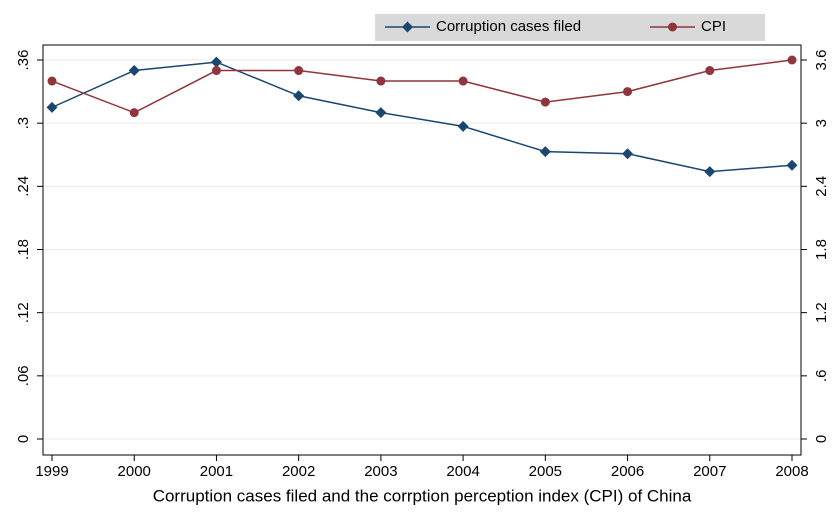 Image resolution: width=837 pixels, height=514 pixels. What do you see at coordinates (821, 439) in the screenshot?
I see `y2-tick-label: 0` at bounding box center [821, 439].